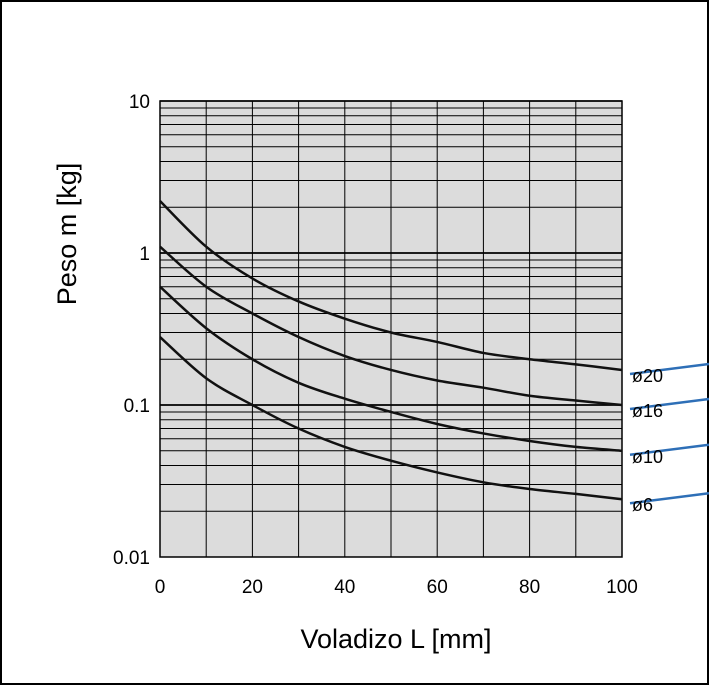  What do you see at coordinates (160, 587) in the screenshot?
I see `x-tick-label: 0` at bounding box center [160, 587].